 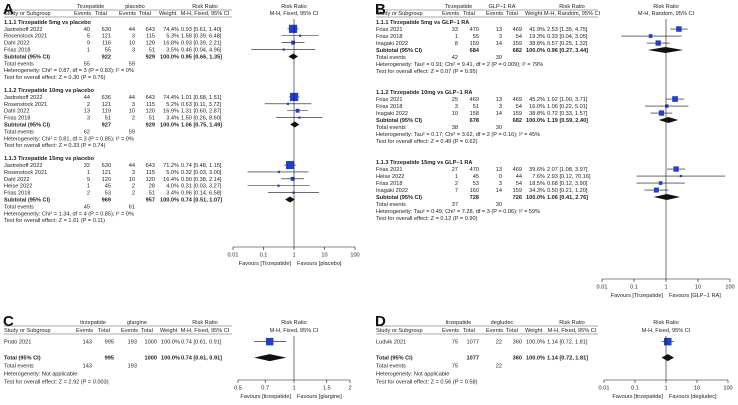 I want to click on study-total-1: 51, so click(x=476, y=107).